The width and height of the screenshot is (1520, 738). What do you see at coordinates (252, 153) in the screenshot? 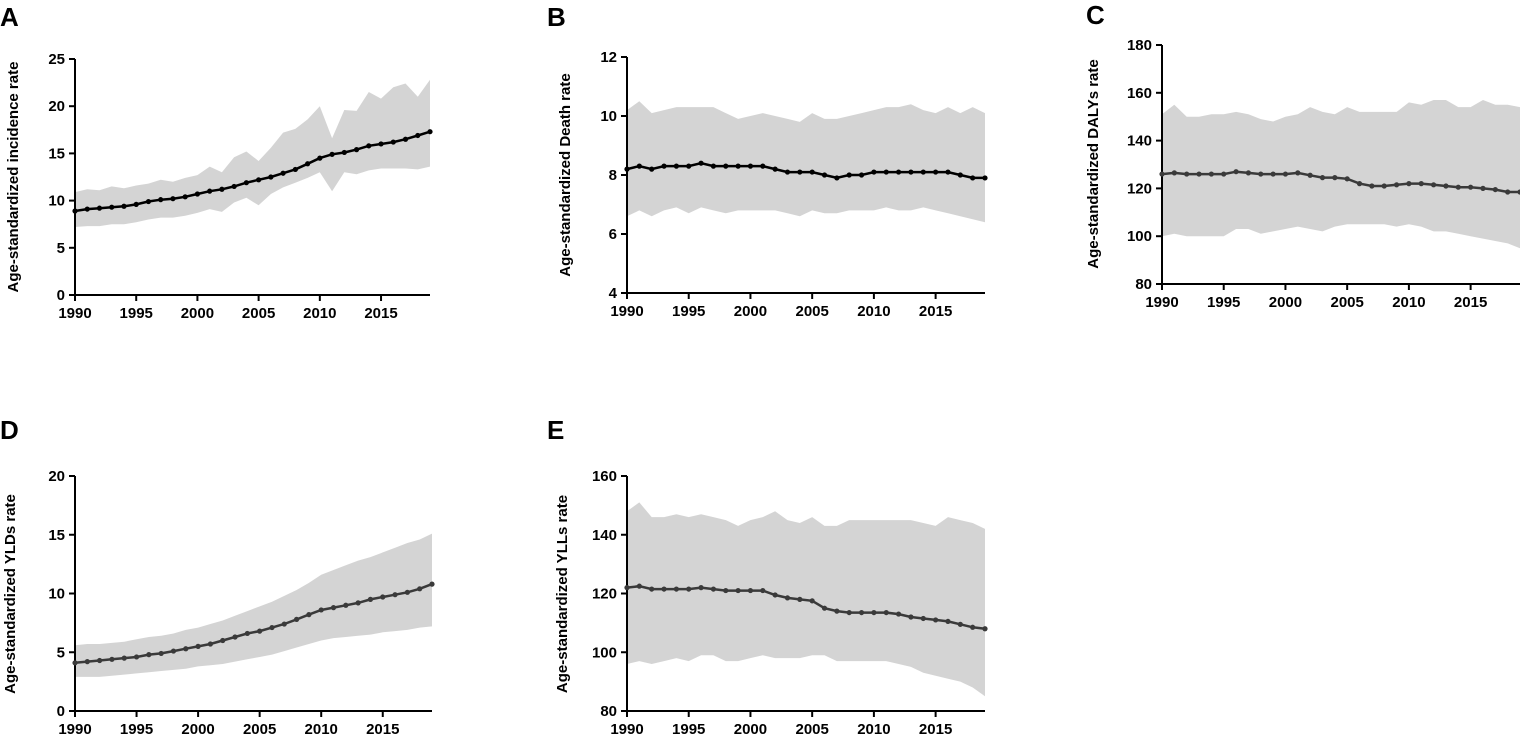
I see `uncertainty-band-a` at bounding box center [252, 153].